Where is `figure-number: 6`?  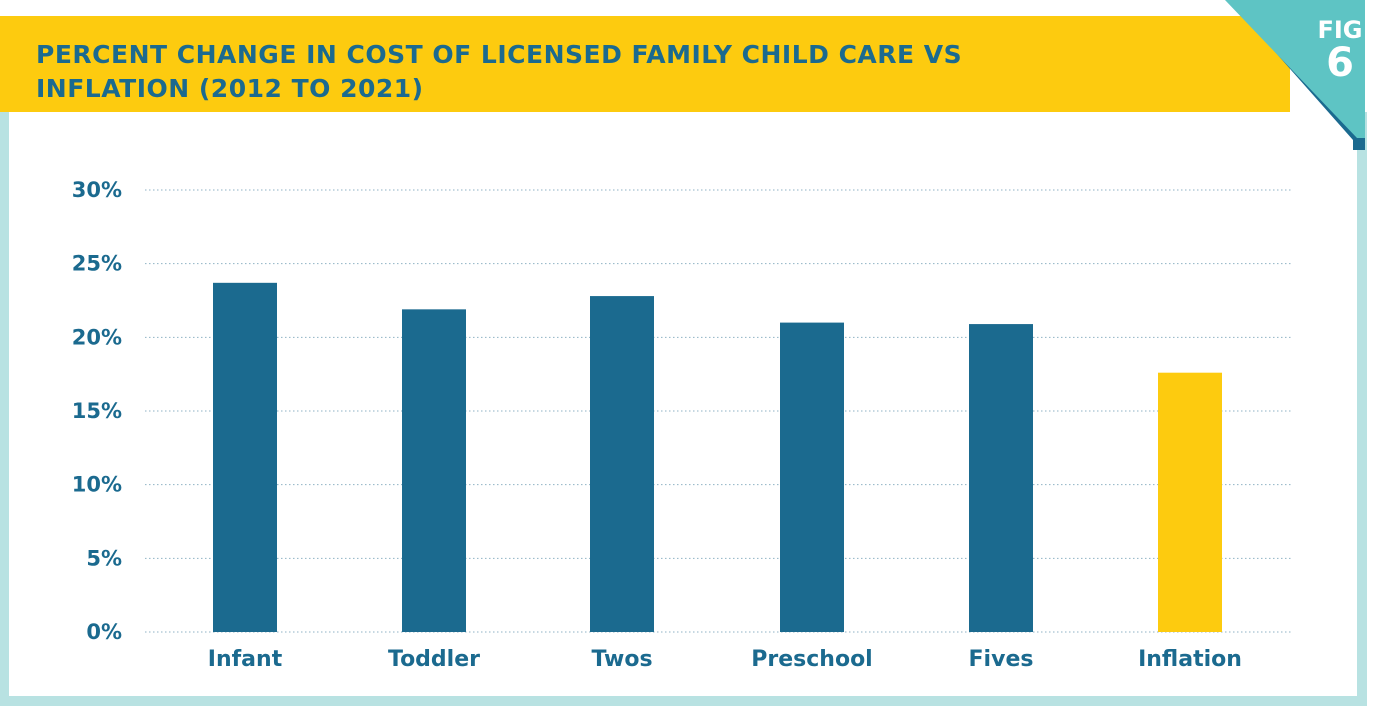
figure-number: 6 is located at coordinates (1340, 63).